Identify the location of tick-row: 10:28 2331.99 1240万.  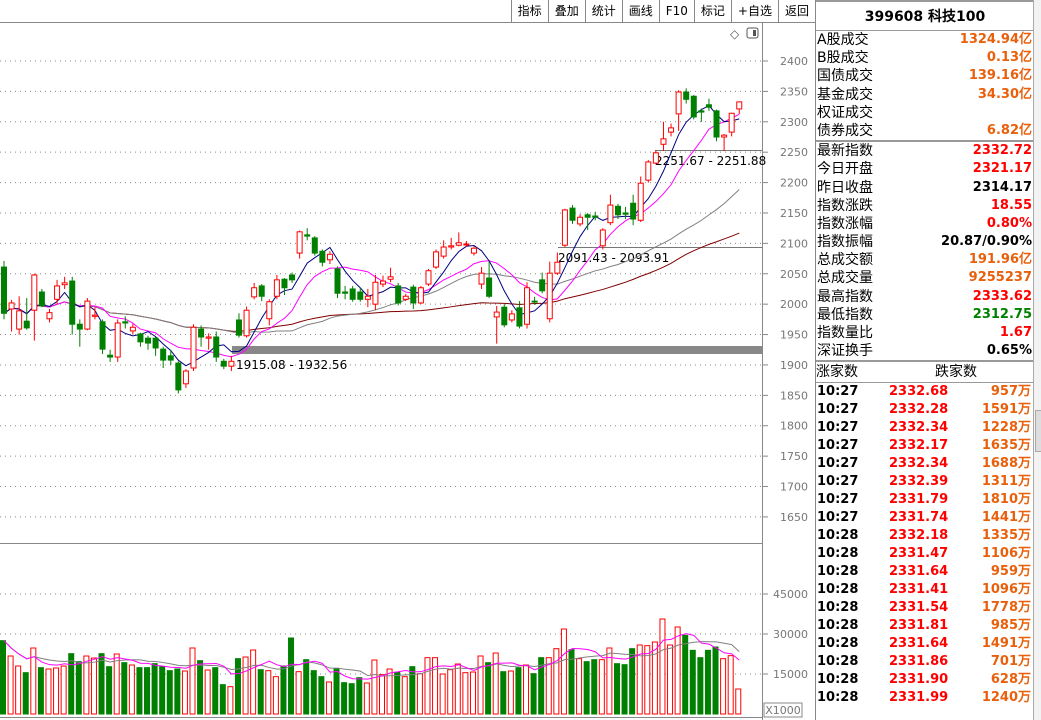
(925, 698).